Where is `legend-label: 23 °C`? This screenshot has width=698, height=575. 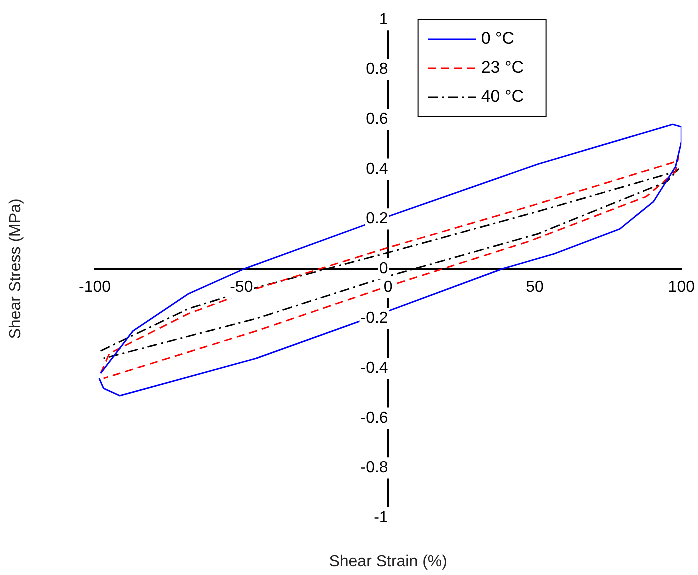
legend-label: 23 °C is located at coordinates (502, 68).